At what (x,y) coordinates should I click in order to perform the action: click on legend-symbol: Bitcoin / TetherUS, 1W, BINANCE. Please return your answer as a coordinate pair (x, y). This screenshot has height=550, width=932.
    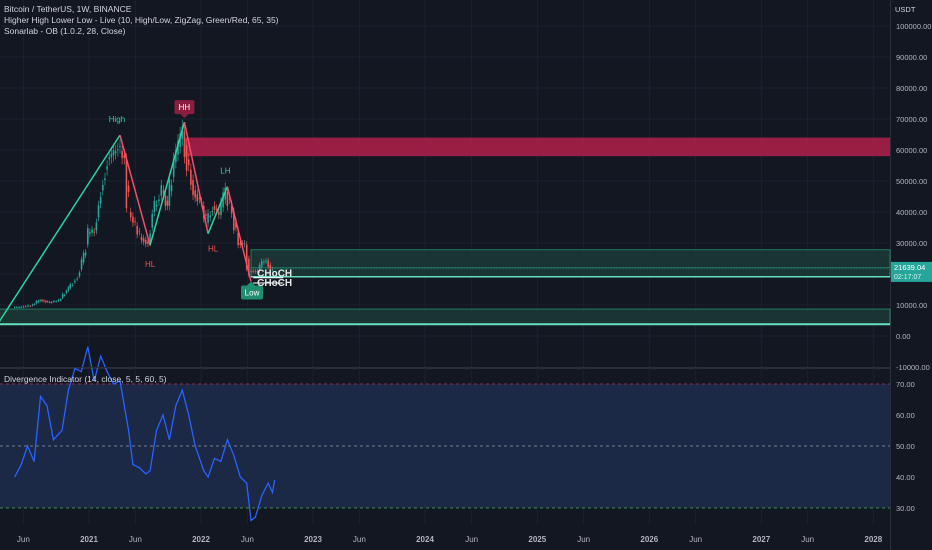
    Looking at the image, I should click on (68, 9).